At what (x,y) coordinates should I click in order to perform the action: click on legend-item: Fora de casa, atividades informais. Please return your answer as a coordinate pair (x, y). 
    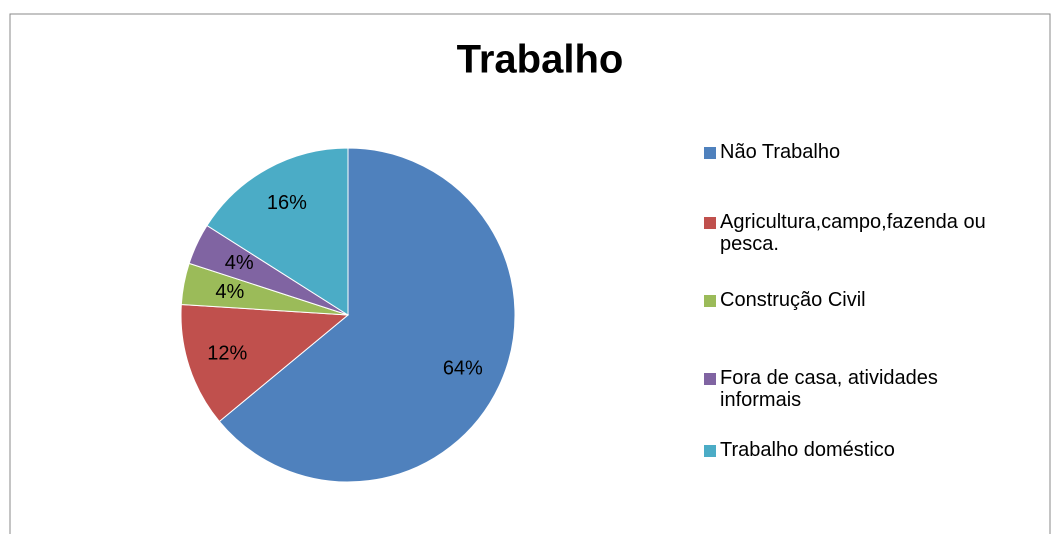
    Looking at the image, I should click on (869, 389).